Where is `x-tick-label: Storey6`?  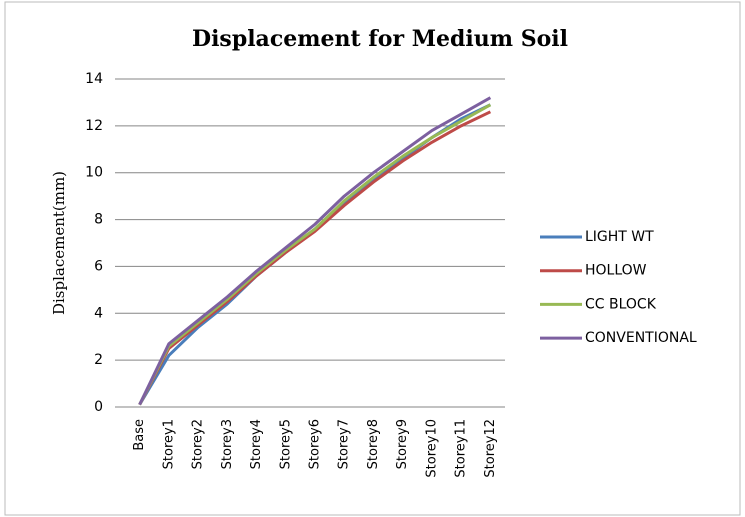
x-tick-label: Storey6 is located at coordinates (315, 444).